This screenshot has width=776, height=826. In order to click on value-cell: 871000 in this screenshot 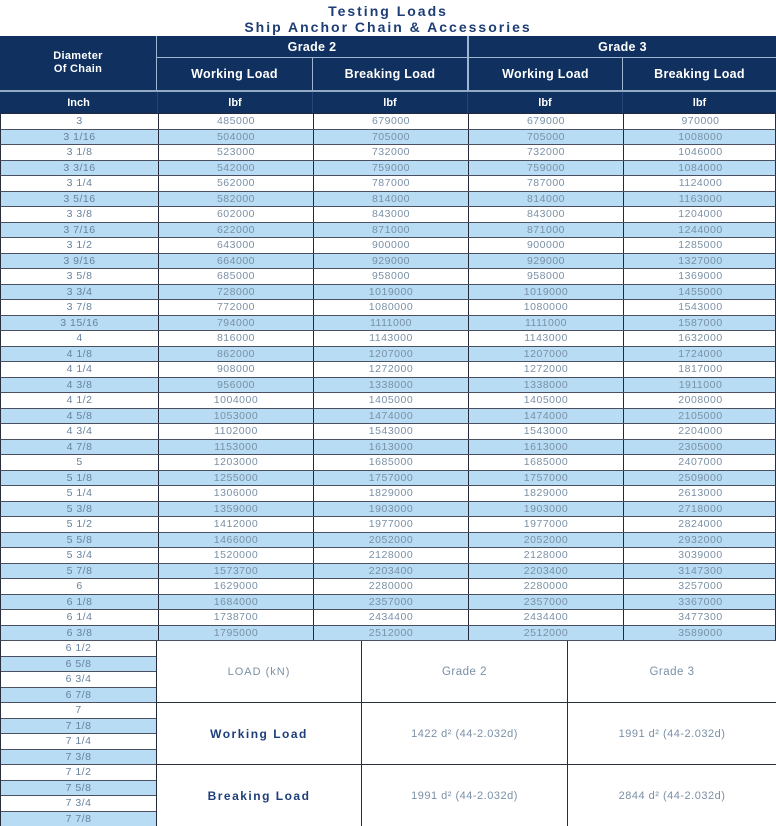, I will do `click(390, 229)`.